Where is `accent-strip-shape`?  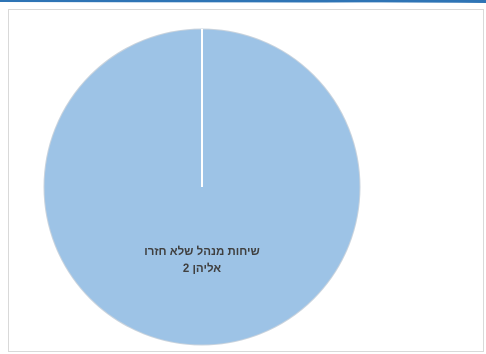
accent-strip-shape is located at coordinates (243, 1).